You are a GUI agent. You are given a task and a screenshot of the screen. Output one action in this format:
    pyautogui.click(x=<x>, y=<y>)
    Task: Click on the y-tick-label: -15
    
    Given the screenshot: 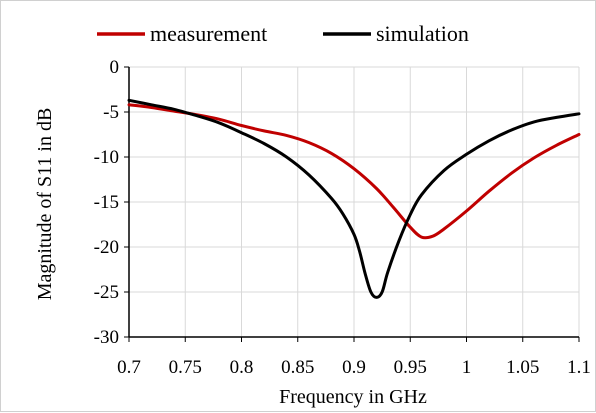 What is the action you would take?
    pyautogui.click(x=106, y=202)
    